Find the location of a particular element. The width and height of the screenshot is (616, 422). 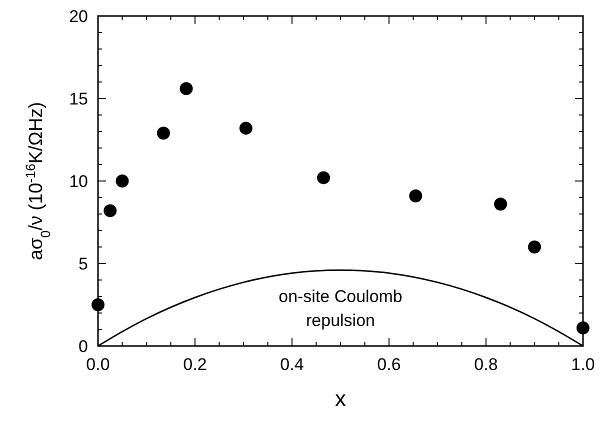

x-tick-label: 0.2 is located at coordinates (195, 364).